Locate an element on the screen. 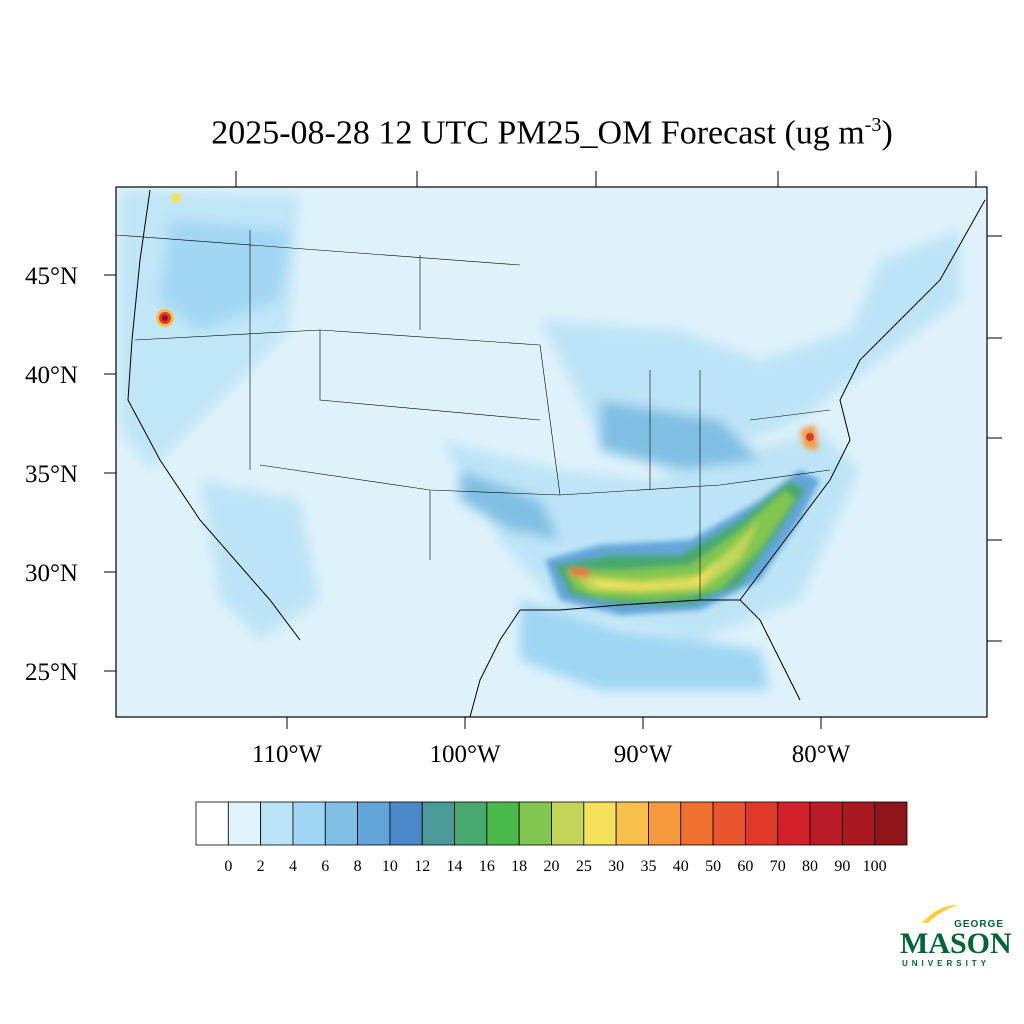 The width and height of the screenshot is (1024, 1024). colorbar-label: 40 is located at coordinates (681, 866).